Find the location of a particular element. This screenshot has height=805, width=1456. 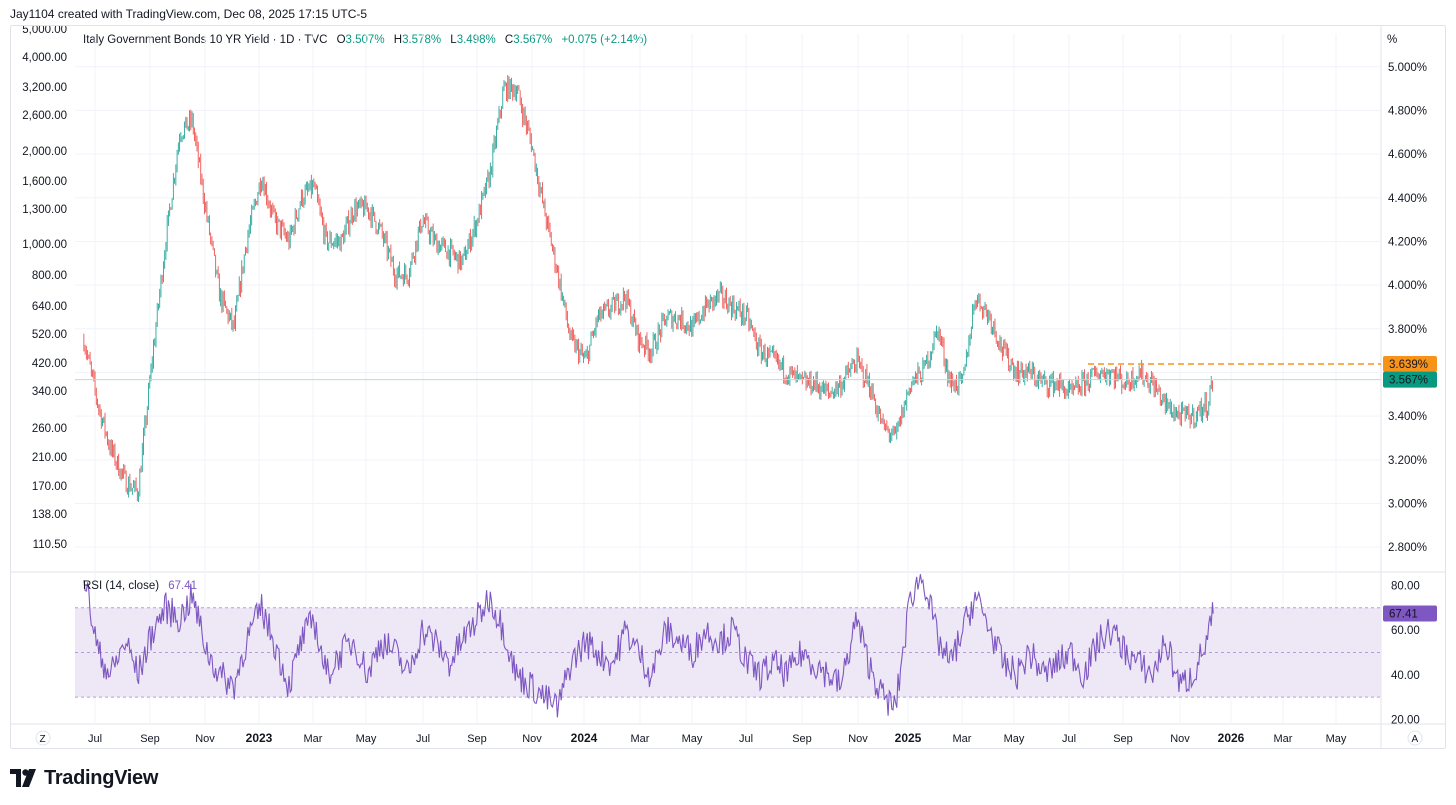

rsi-line is located at coordinates (648, 646).